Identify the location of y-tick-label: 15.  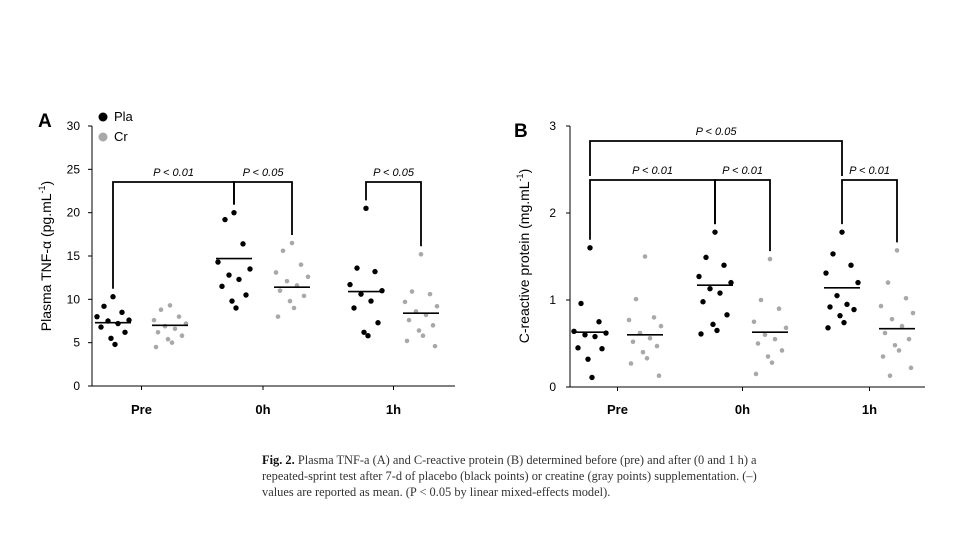
(74, 256).